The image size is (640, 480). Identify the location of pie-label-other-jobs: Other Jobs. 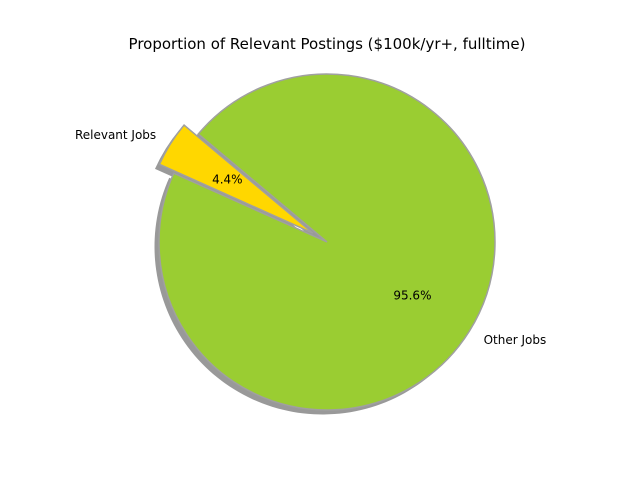
(515, 340).